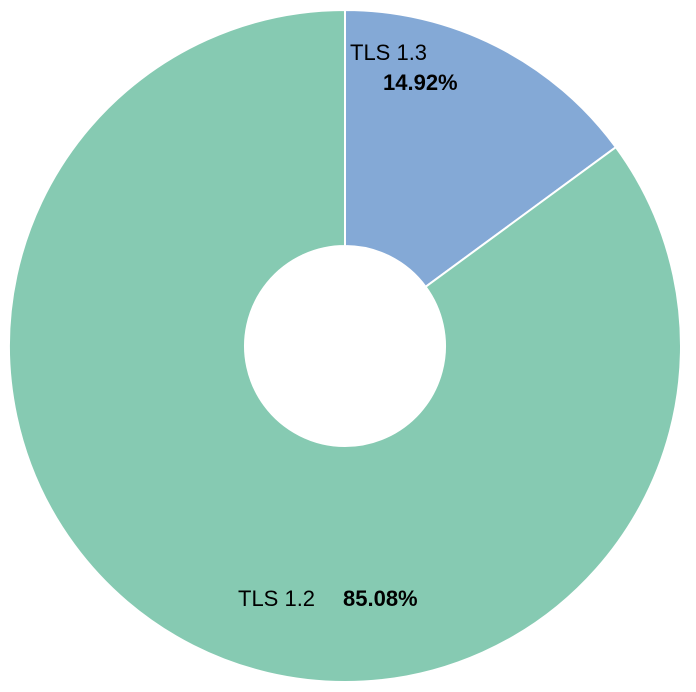 The width and height of the screenshot is (696, 692). Describe the element at coordinates (276, 598) in the screenshot. I see `slice-label-tls12: TLS 1.2` at that location.